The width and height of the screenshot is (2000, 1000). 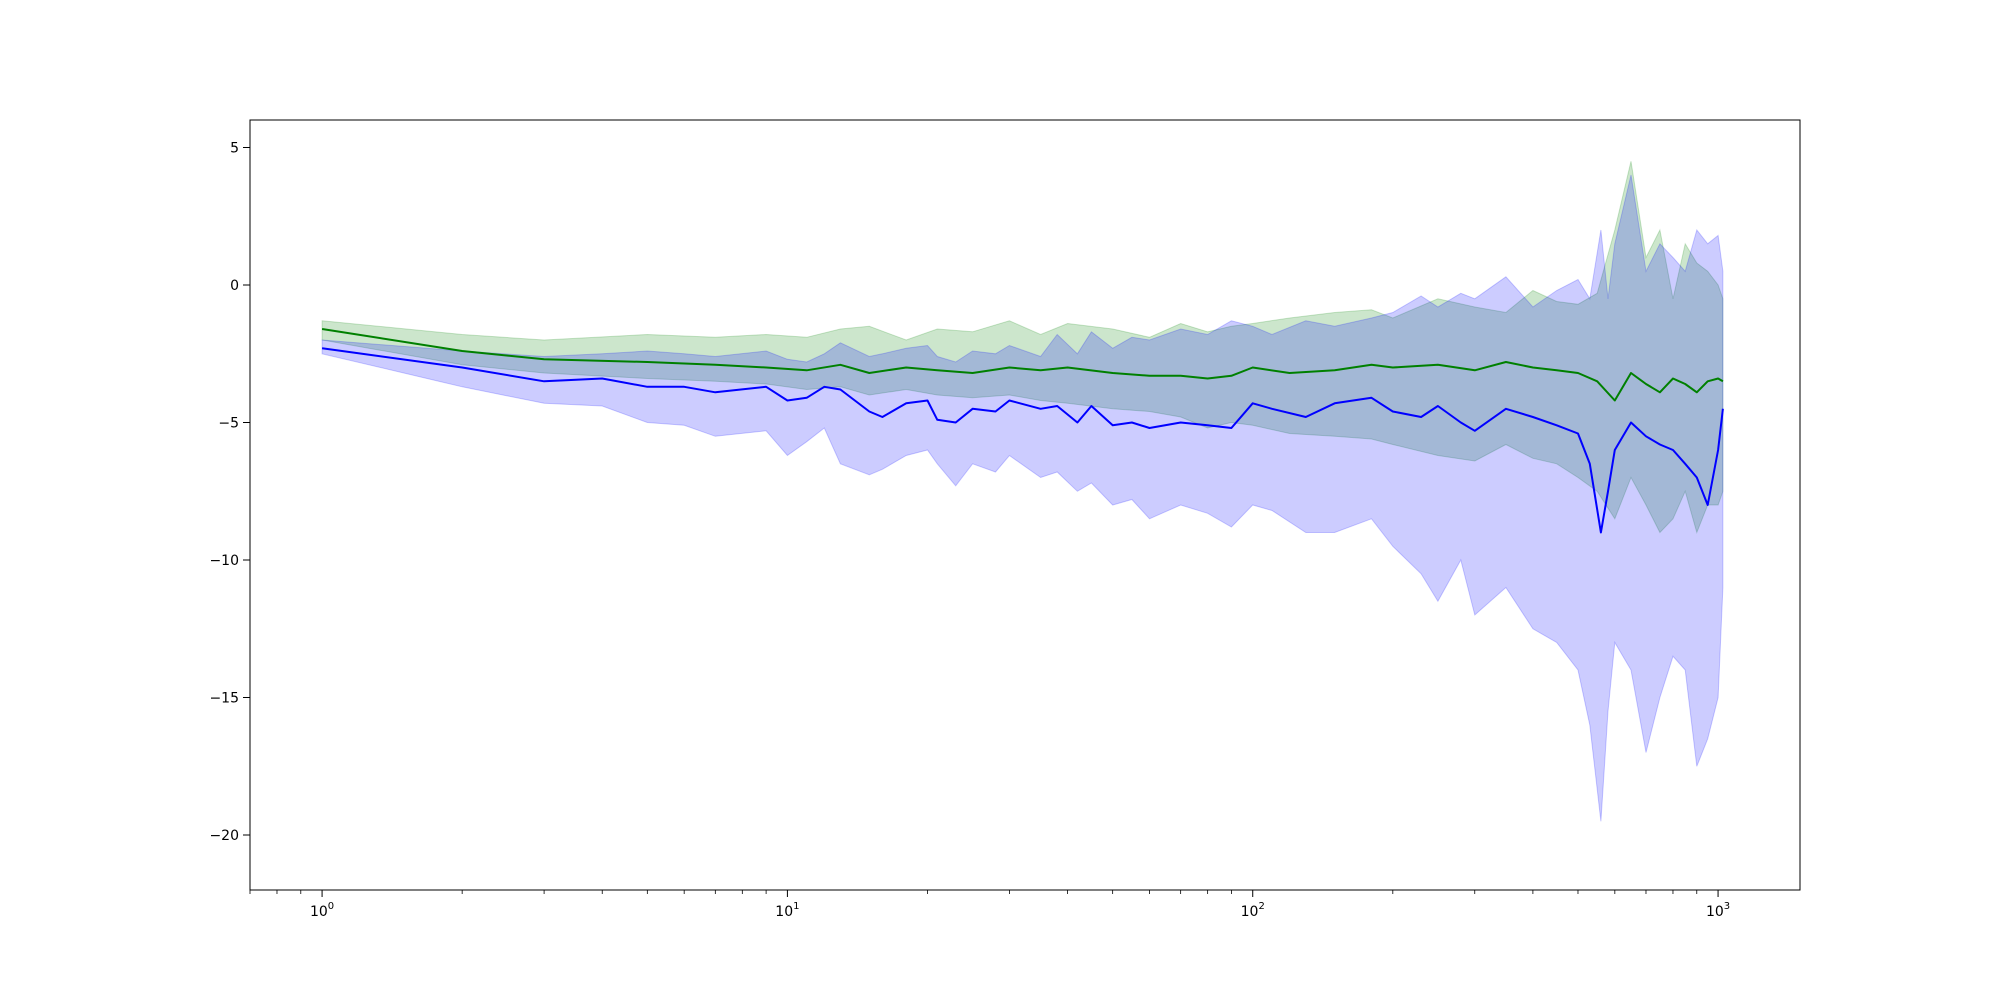 I want to click on series-1-line, so click(x=1022, y=440).